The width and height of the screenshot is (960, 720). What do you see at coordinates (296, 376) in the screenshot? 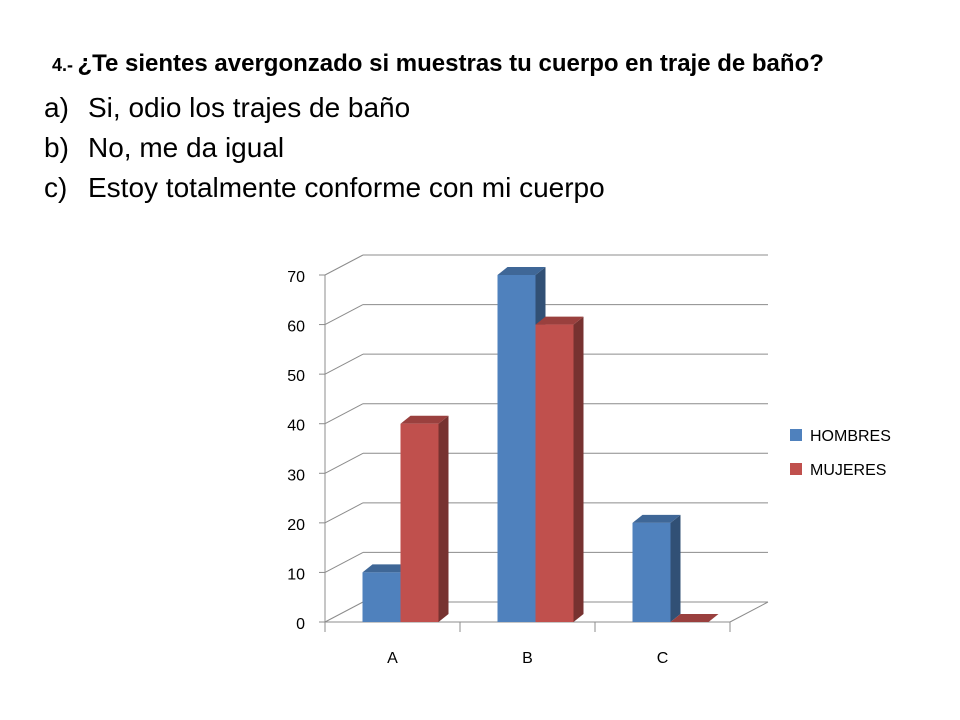
I see `y-tick-label: 50` at bounding box center [296, 376].